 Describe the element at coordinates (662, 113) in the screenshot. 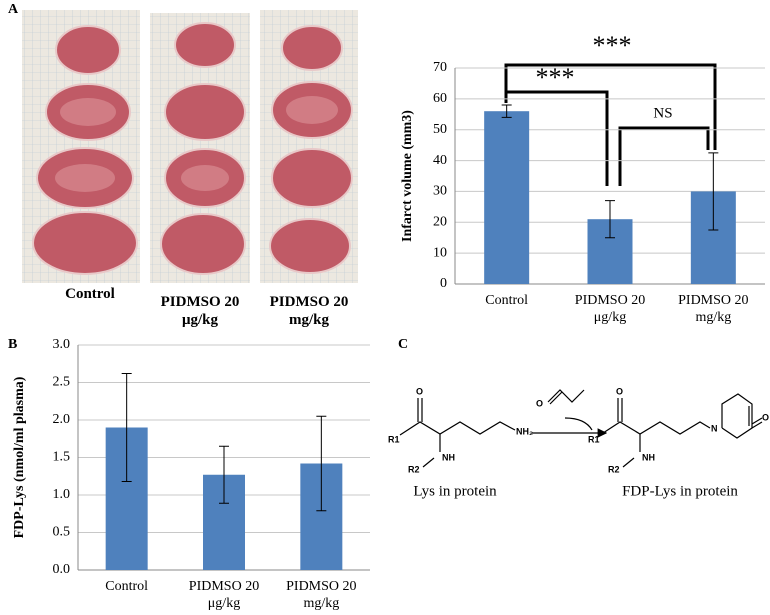

I see `annotation: NS` at that location.